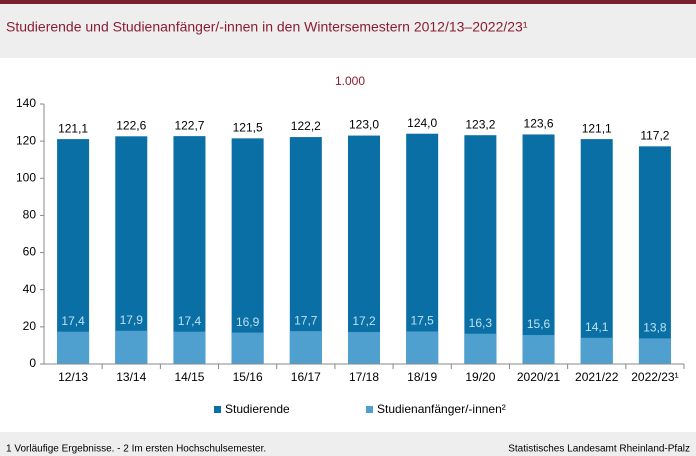 The image size is (696, 456). What do you see at coordinates (422, 377) in the screenshot?
I see `x-tick-label: 18/19` at bounding box center [422, 377].